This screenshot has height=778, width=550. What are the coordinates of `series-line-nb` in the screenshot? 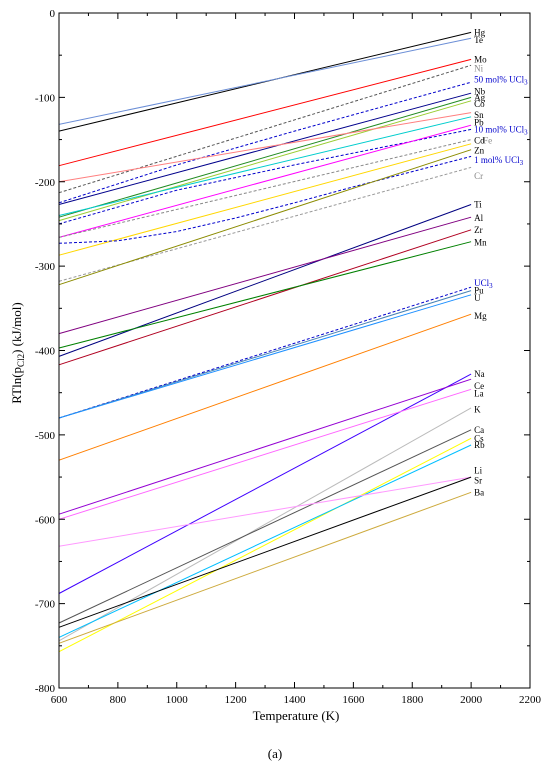 It's located at (265, 148).